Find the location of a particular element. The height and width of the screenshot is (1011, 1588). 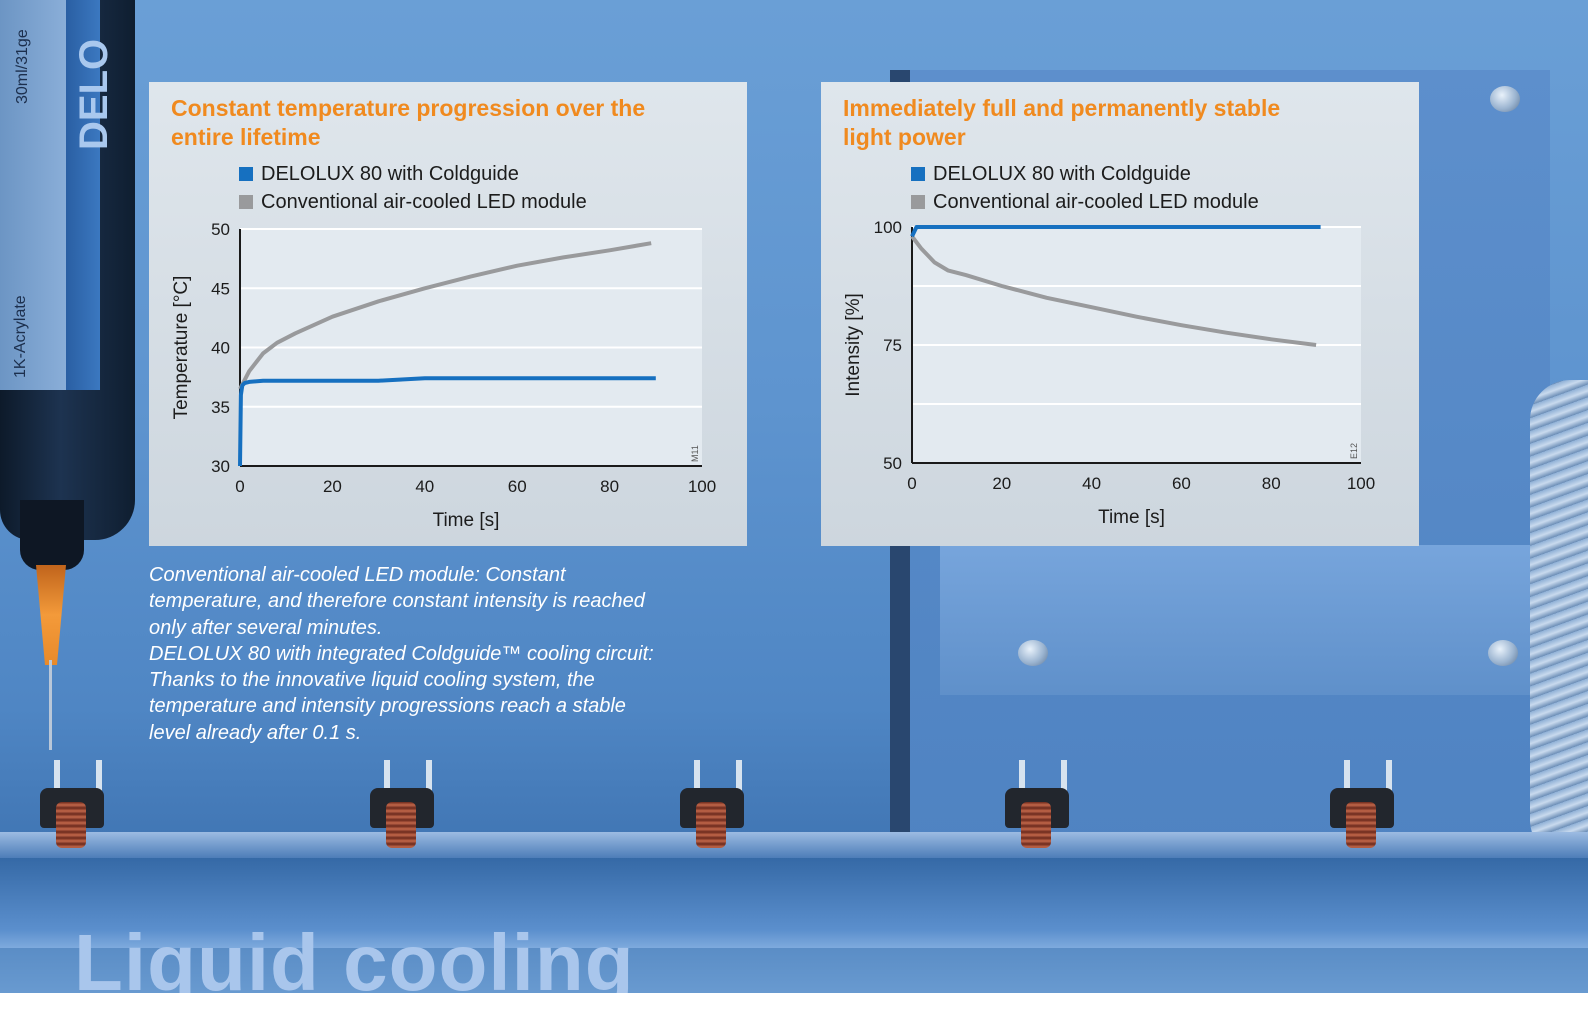

syringe-stripe is located at coordinates (83, 195).